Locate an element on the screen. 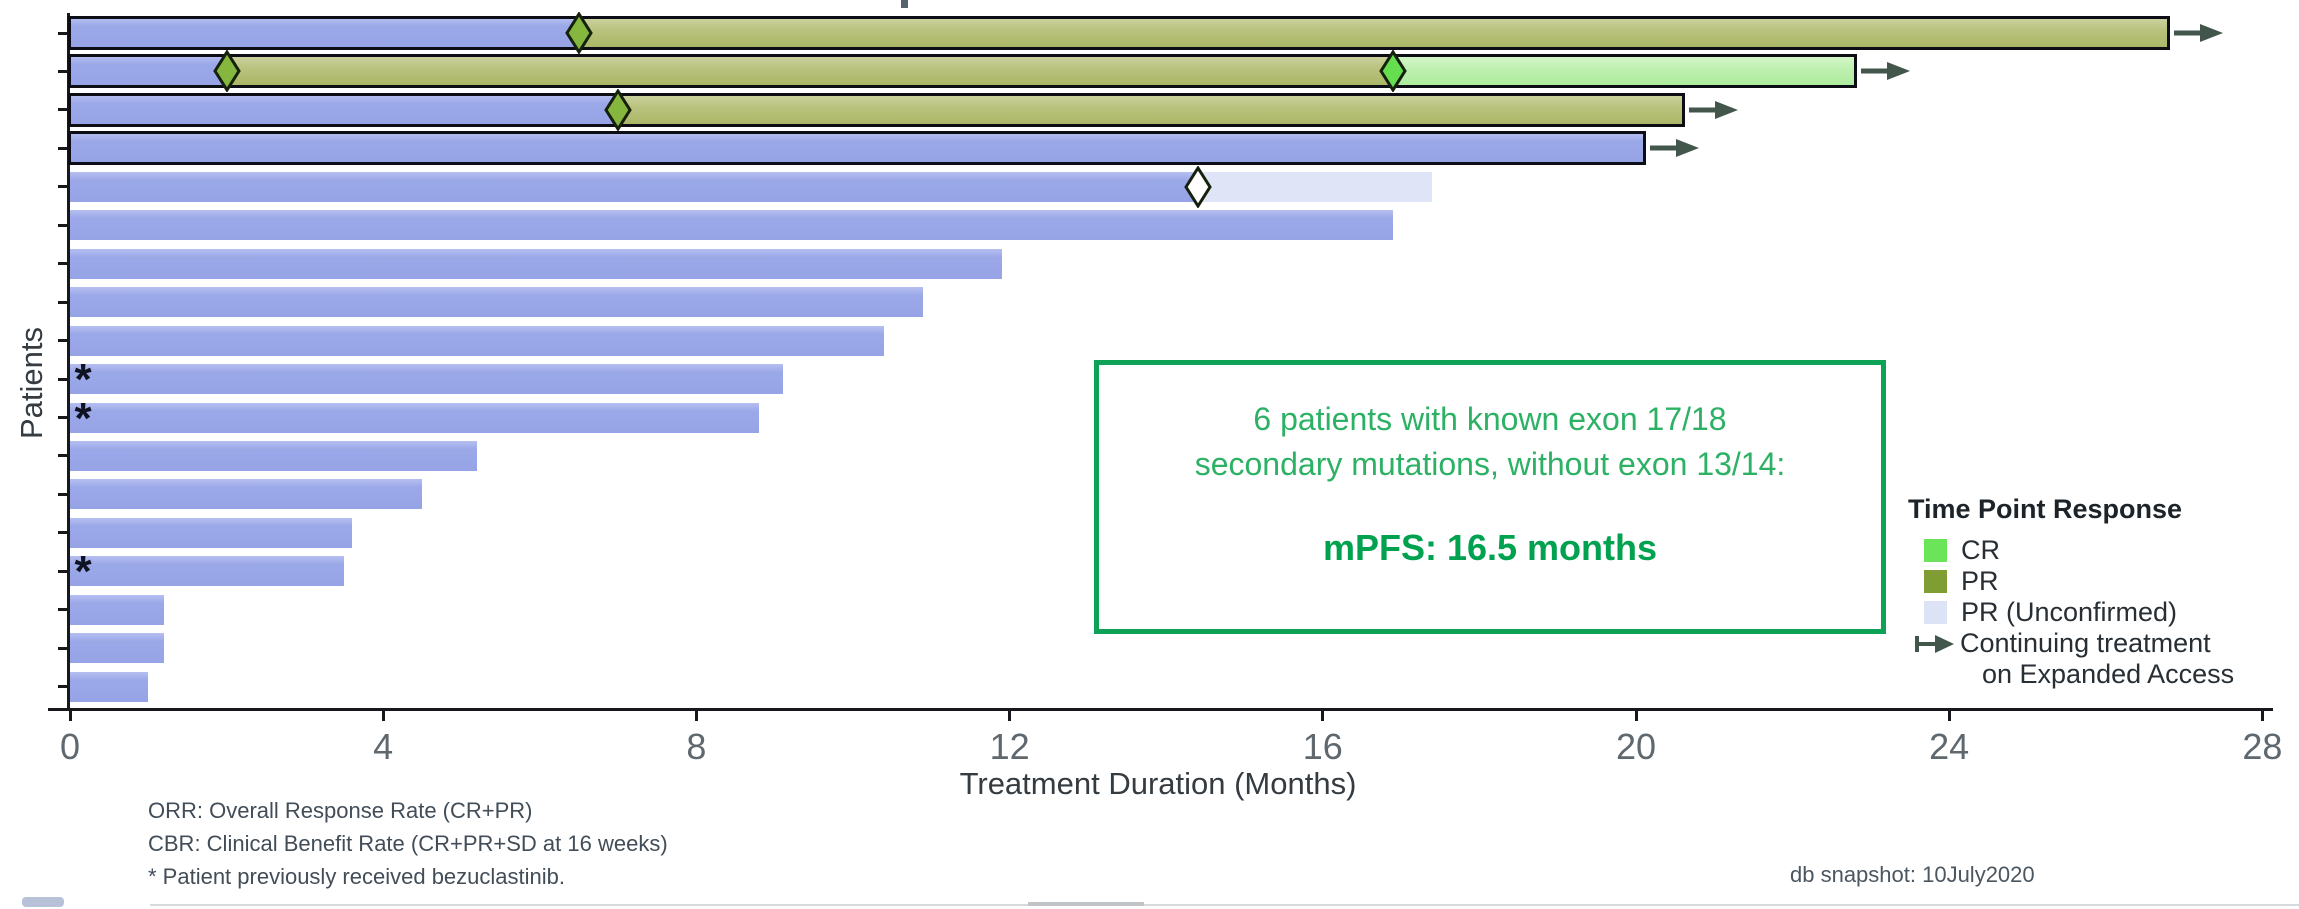 This screenshot has height=909, width=2299. legend-item-pr-unconfirmed: PR (Unconfirmed) is located at coordinates (2073, 612).